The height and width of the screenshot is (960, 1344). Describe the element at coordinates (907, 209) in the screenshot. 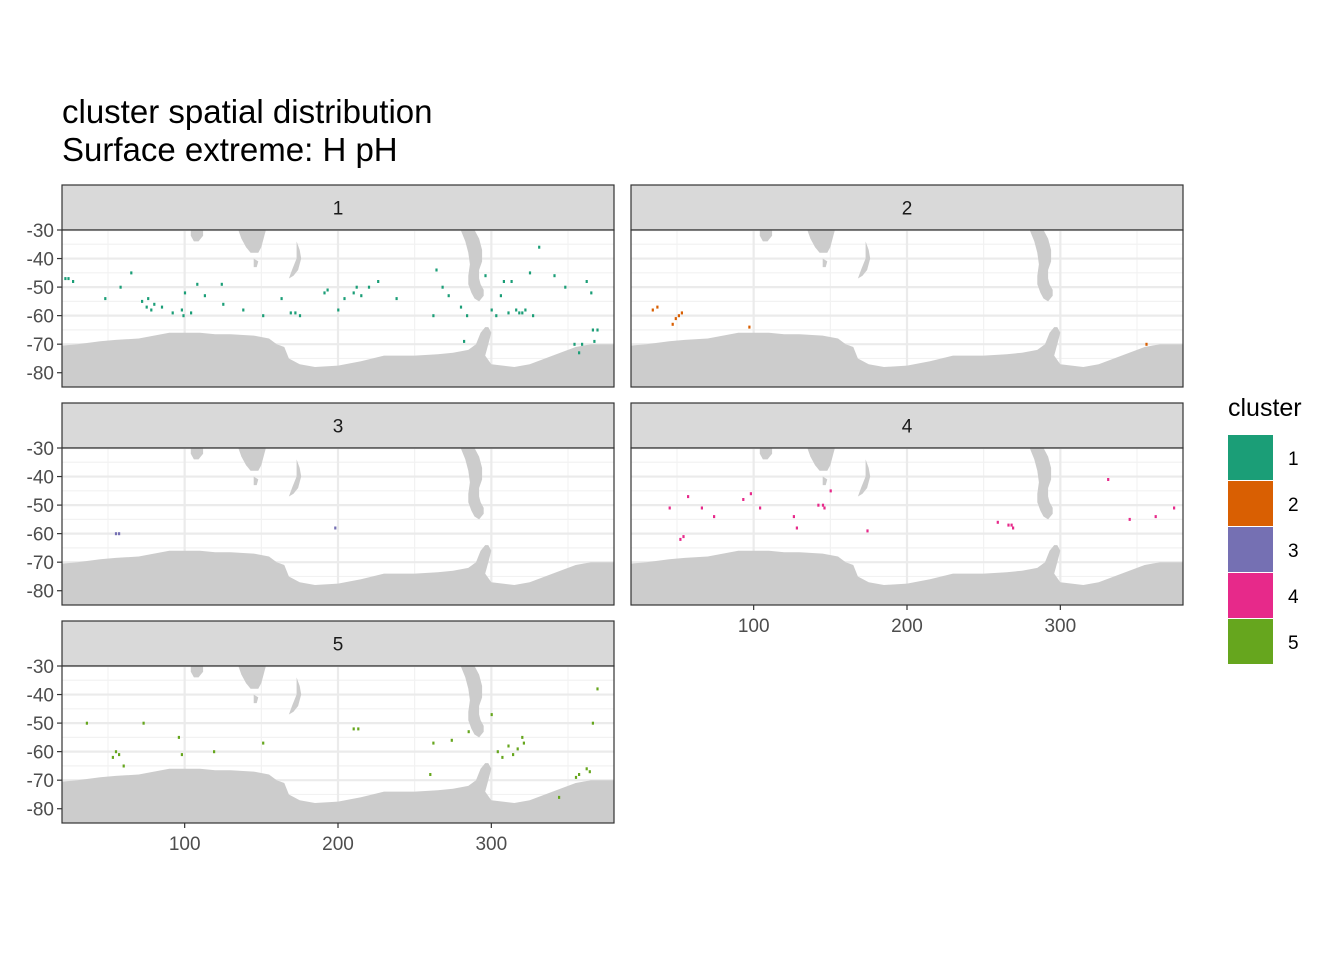

I see `facet-strip-label: 2` at that location.